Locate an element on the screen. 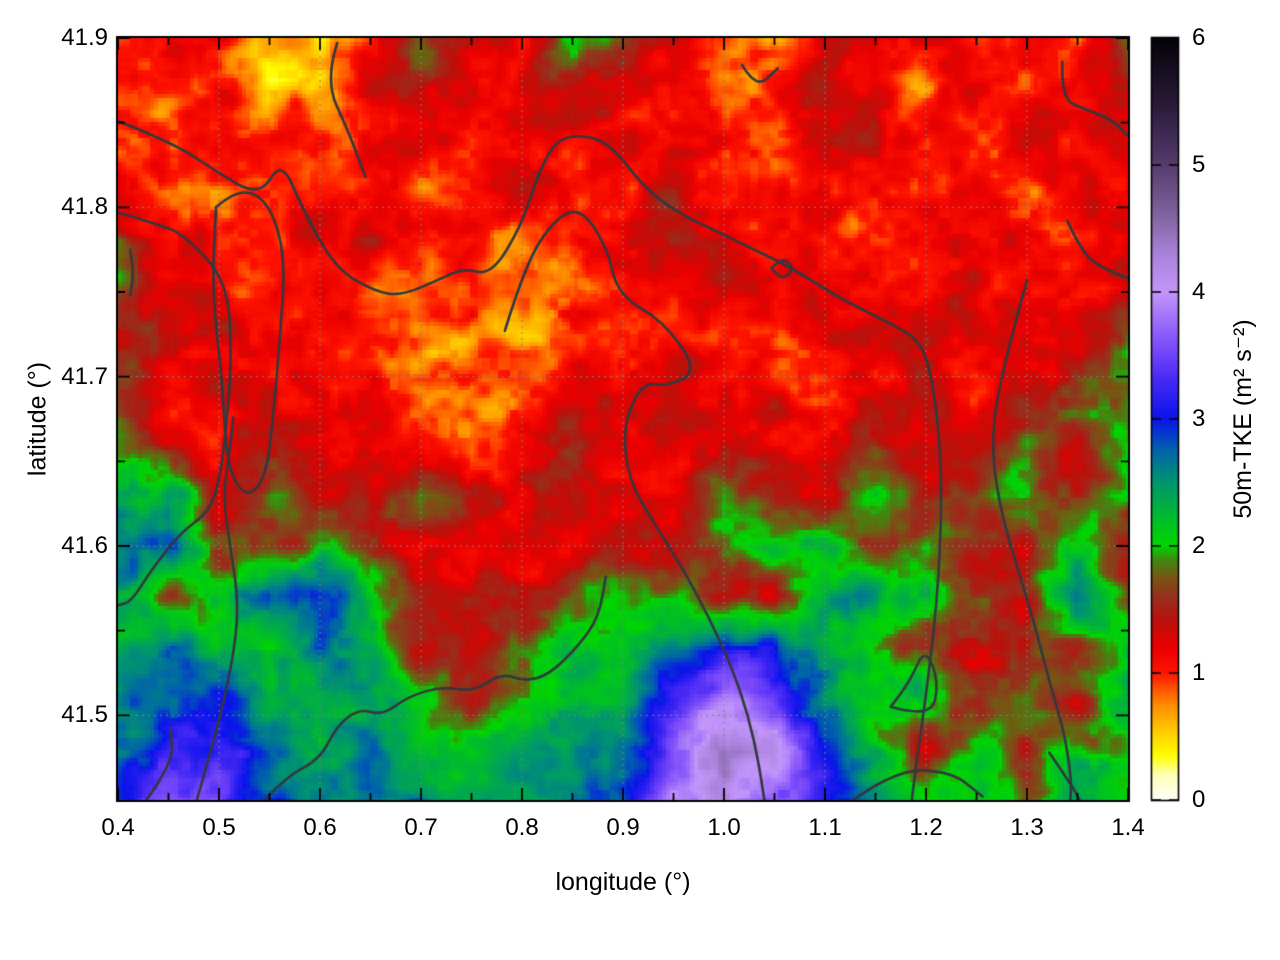 The image size is (1280, 960). colorbar-tick-label: 4 is located at coordinates (1199, 291).